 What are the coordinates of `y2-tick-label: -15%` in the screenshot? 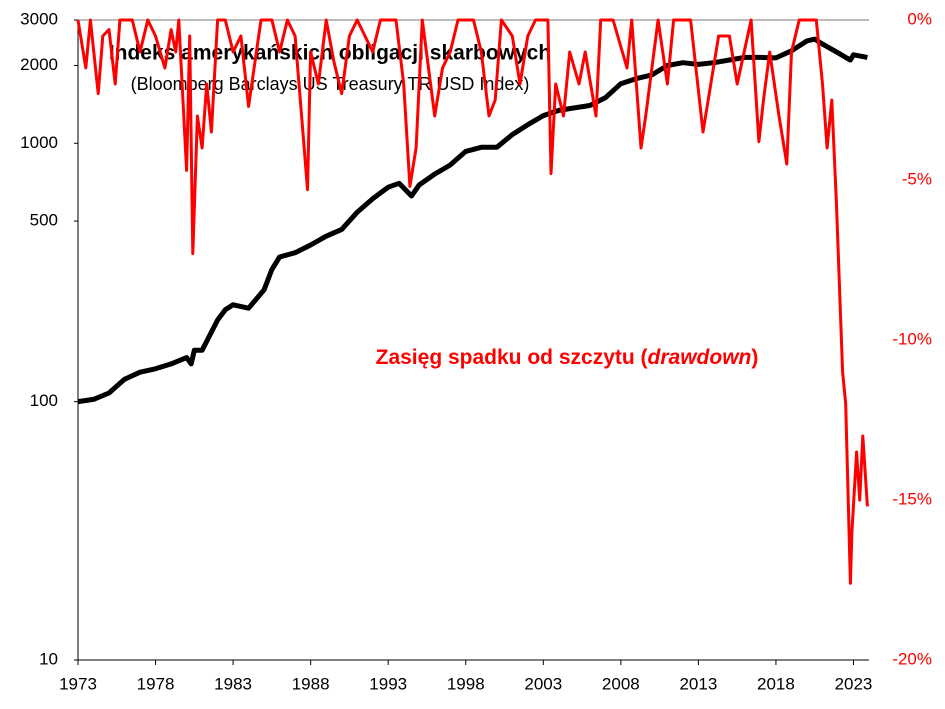 It's located at (912, 498).